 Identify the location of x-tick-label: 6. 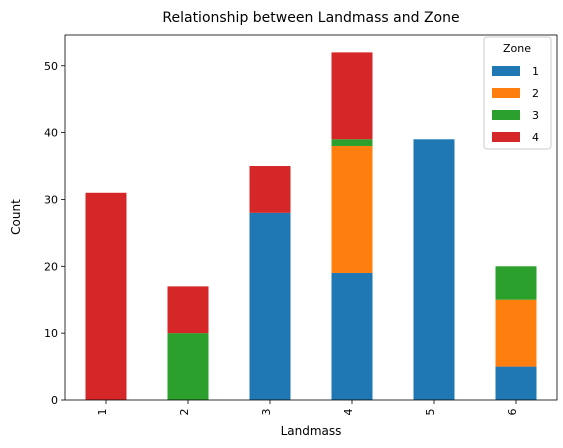
(512, 412).